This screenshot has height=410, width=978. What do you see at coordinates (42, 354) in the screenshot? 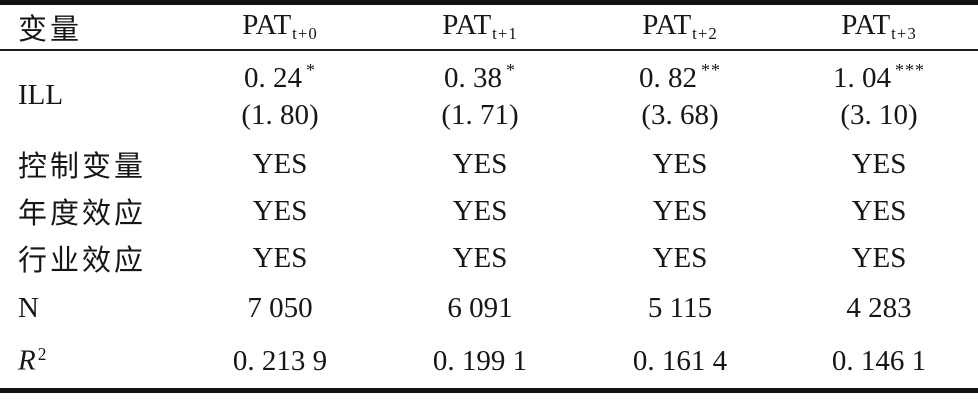
I see `r-squared-exponent: 2` at bounding box center [42, 354].